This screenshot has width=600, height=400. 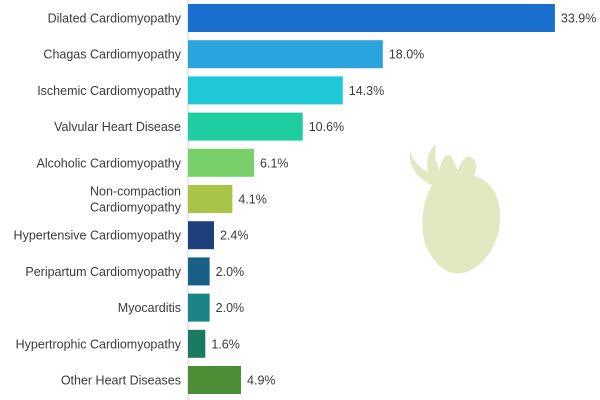 I want to click on category-label: Dilated Cardiomyopathy, so click(x=115, y=19).